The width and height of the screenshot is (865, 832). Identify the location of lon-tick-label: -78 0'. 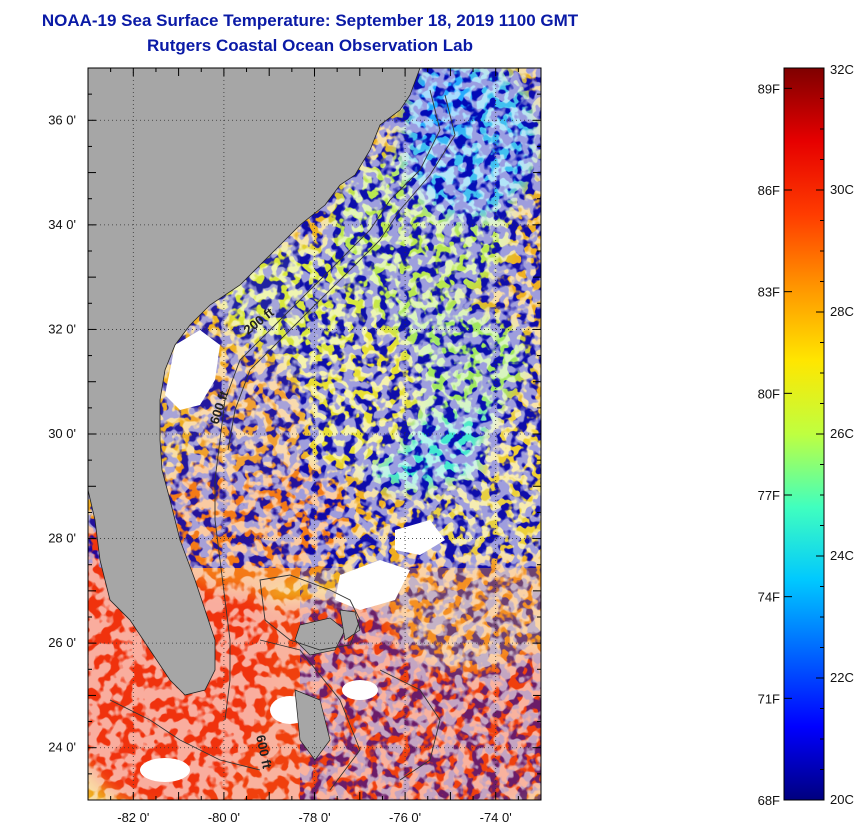
(314, 817).